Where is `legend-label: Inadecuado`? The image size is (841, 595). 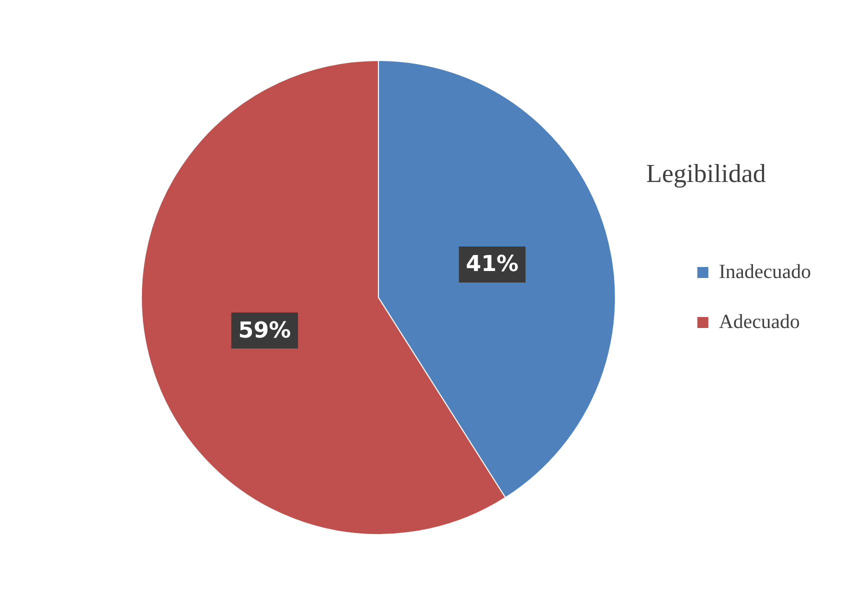 legend-label: Inadecuado is located at coordinates (765, 271).